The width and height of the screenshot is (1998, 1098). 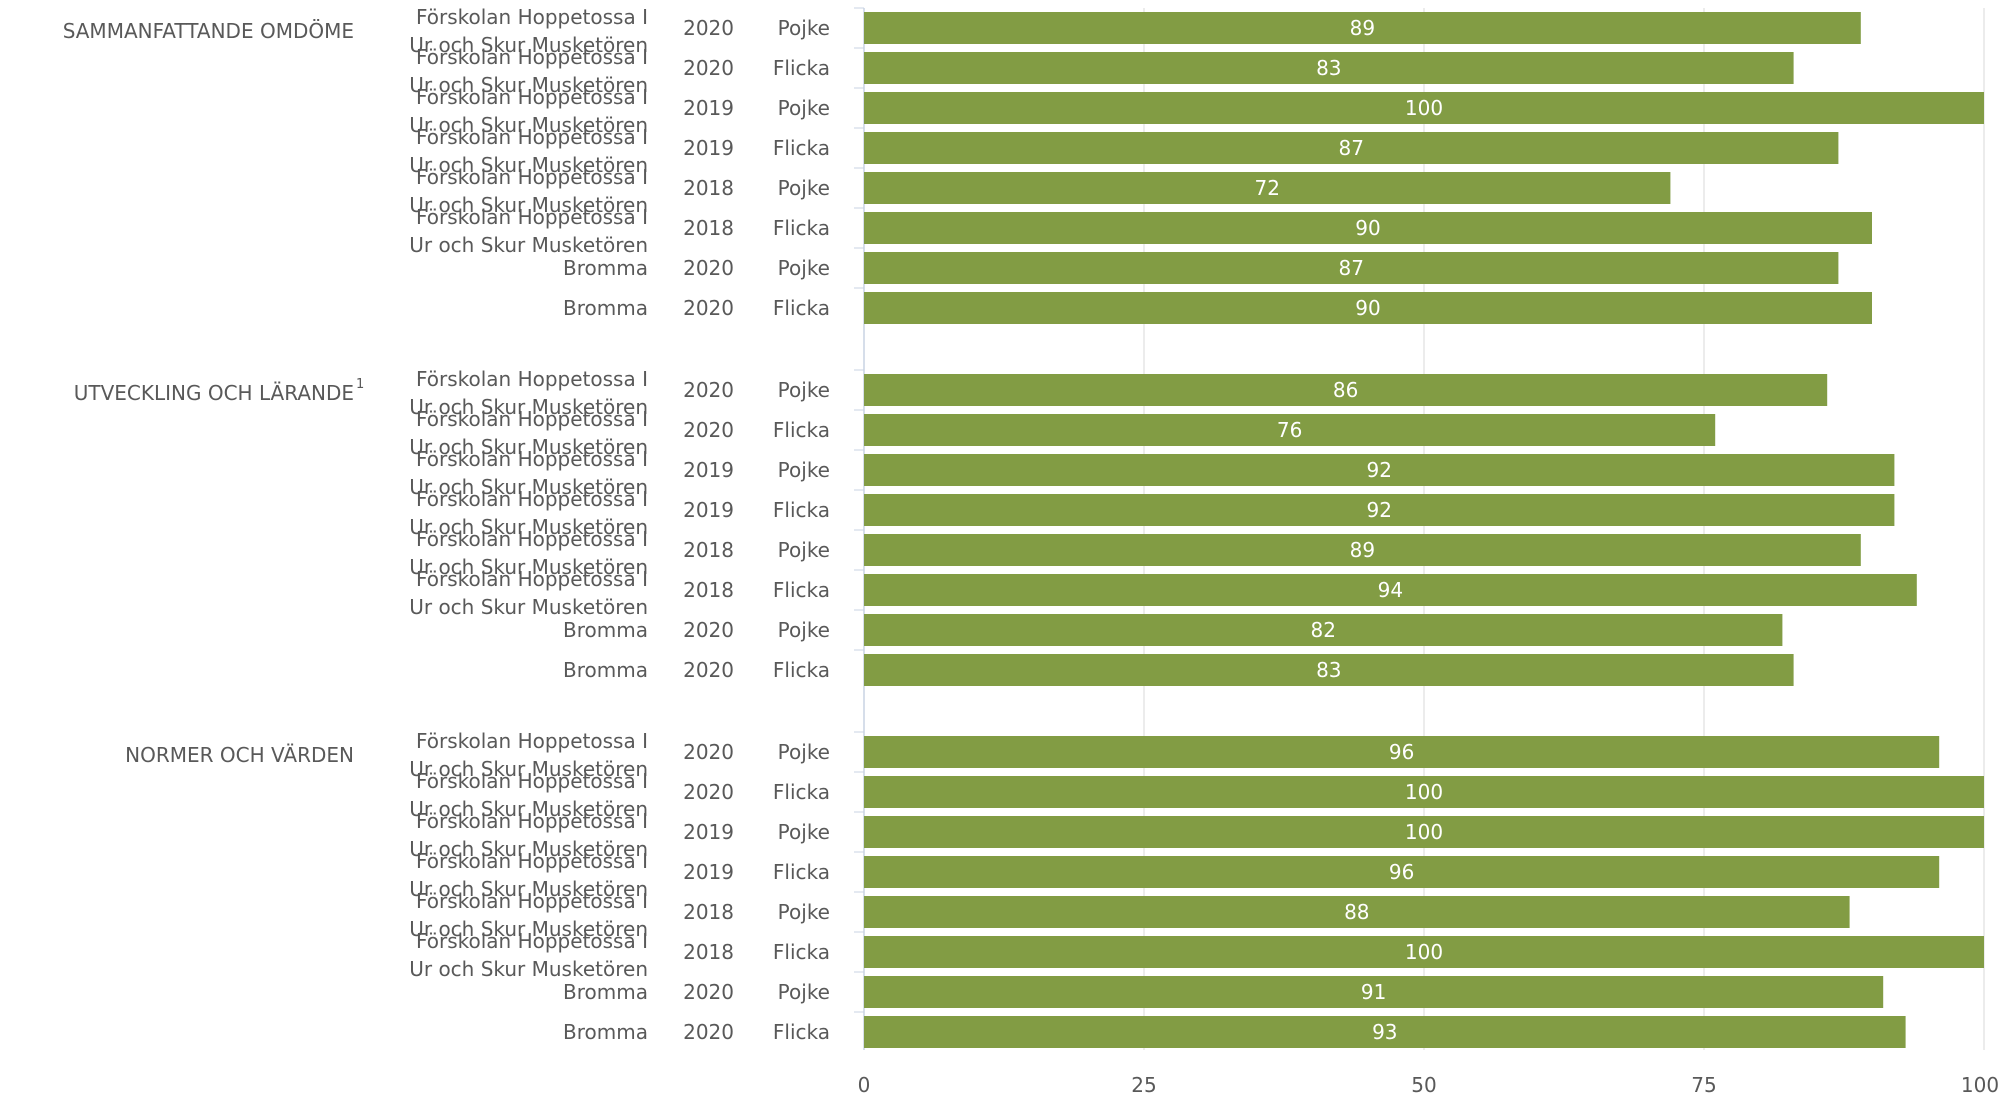 I want to click on bar-value-label: 72, so click(x=1266, y=188).